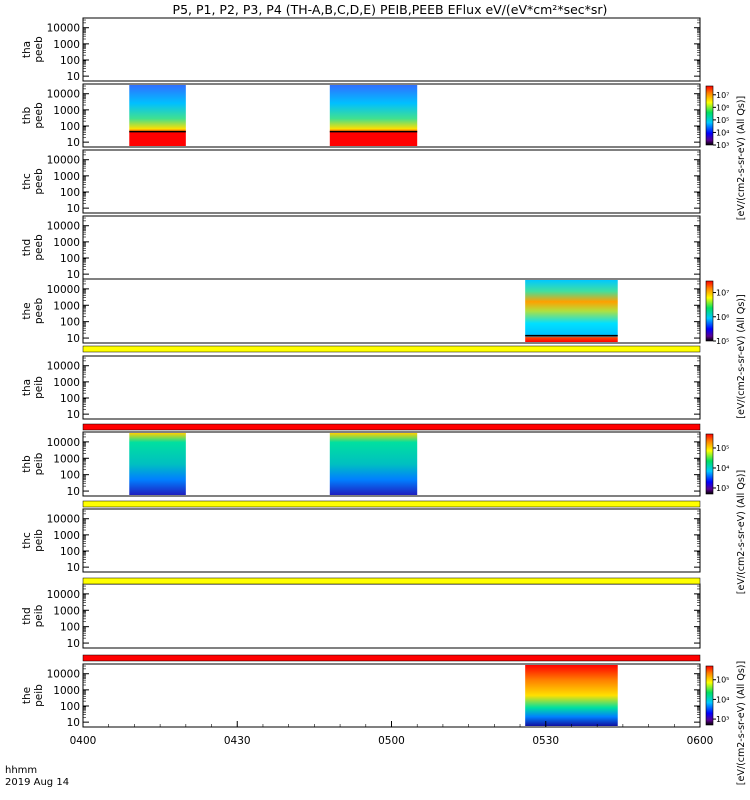 The image size is (750, 800). Describe the element at coordinates (83, 741) in the screenshot. I see `xtick-label: 0400` at that location.